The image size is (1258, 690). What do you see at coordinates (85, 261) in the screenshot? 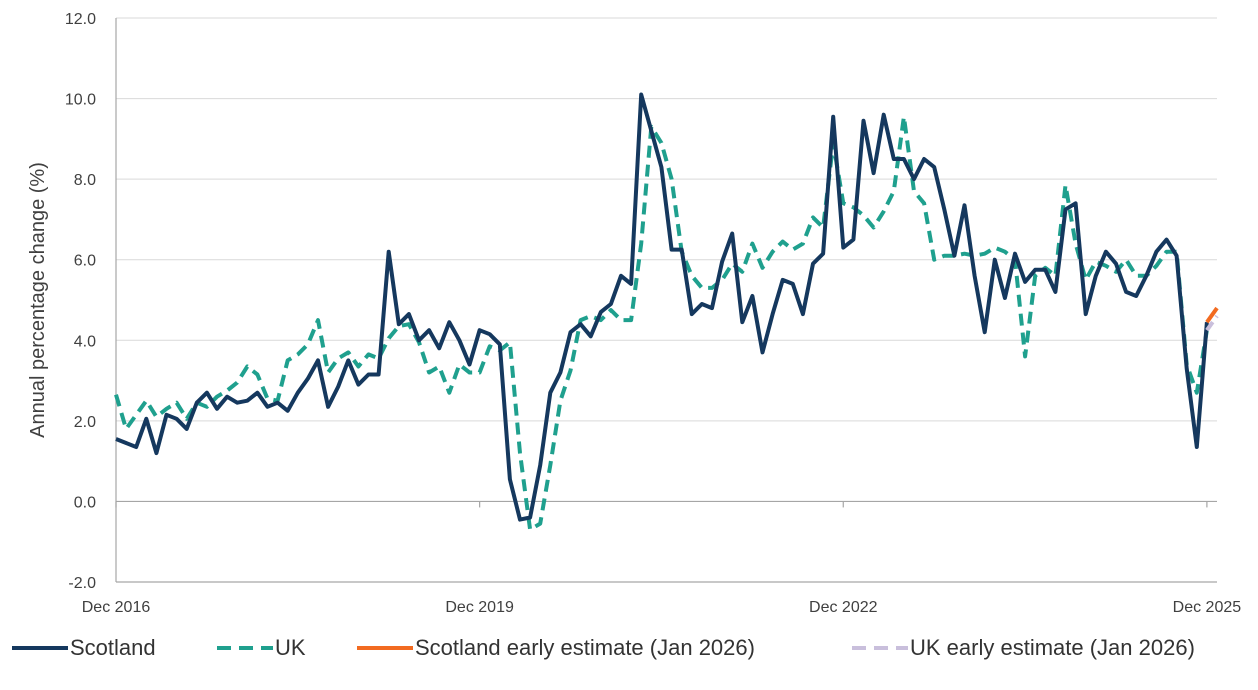
I see `y-tick-label: 6.0` at bounding box center [85, 261].